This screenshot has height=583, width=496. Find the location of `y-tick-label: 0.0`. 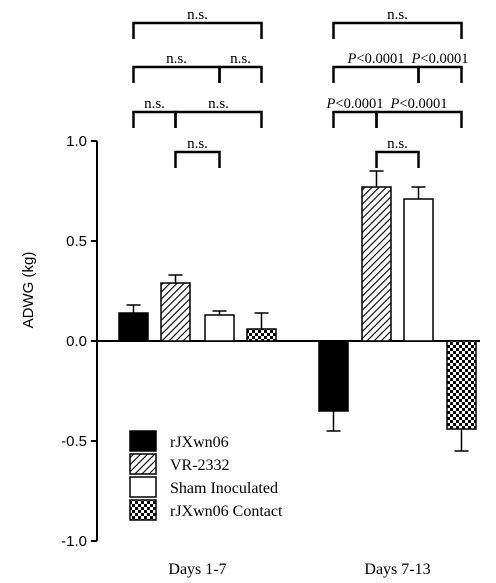

y-tick-label: 0.0 is located at coordinates (76, 341).